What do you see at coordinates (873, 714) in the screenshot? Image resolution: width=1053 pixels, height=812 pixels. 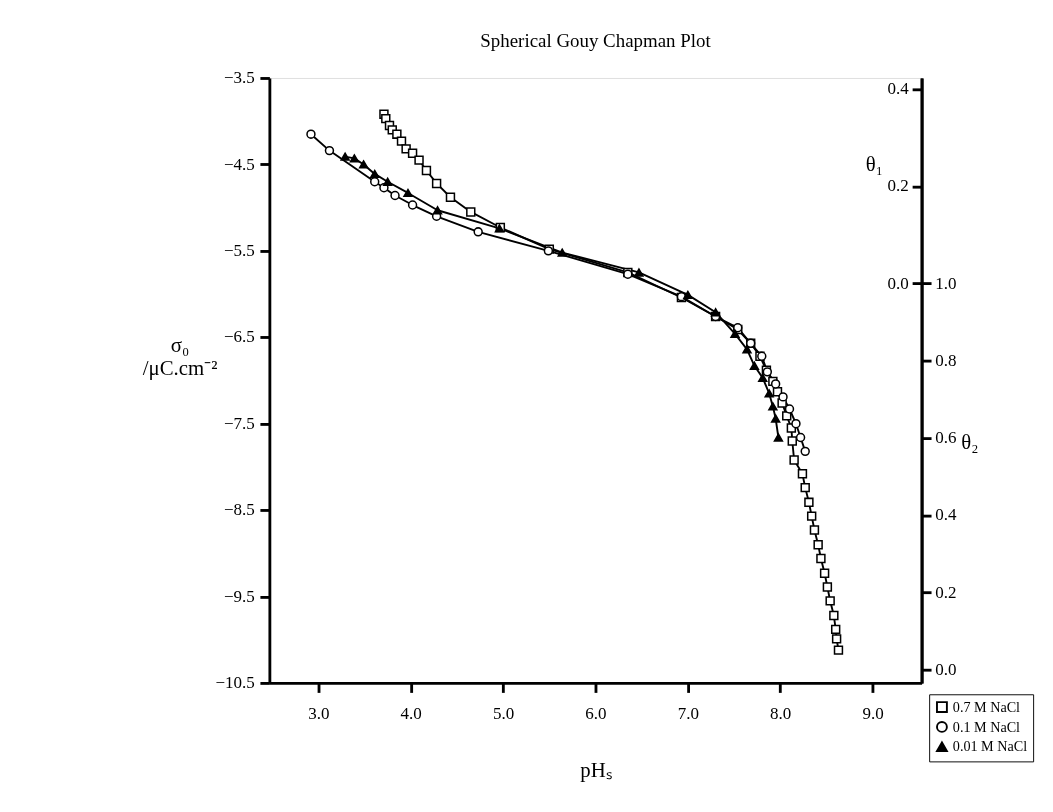 I see `x-tick-label: 9.0` at bounding box center [873, 714].